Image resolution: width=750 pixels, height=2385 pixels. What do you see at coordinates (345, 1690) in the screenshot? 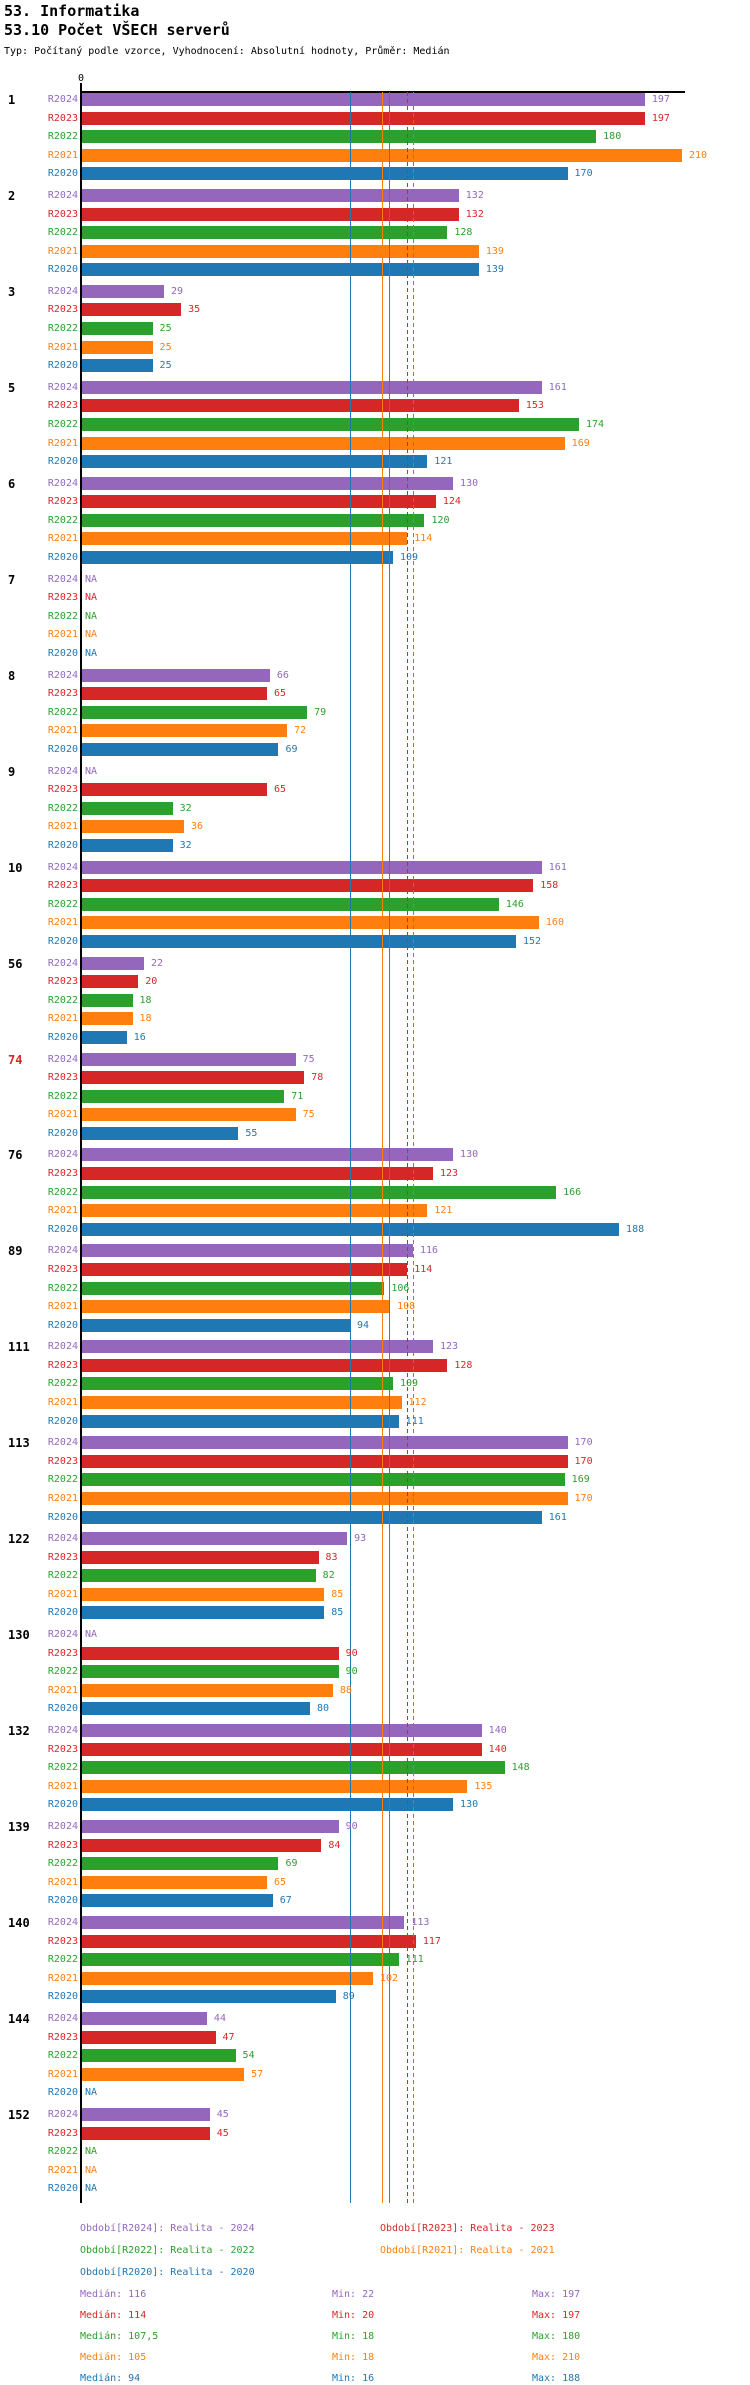
I see `bar-value-label: 88` at bounding box center [345, 1690].